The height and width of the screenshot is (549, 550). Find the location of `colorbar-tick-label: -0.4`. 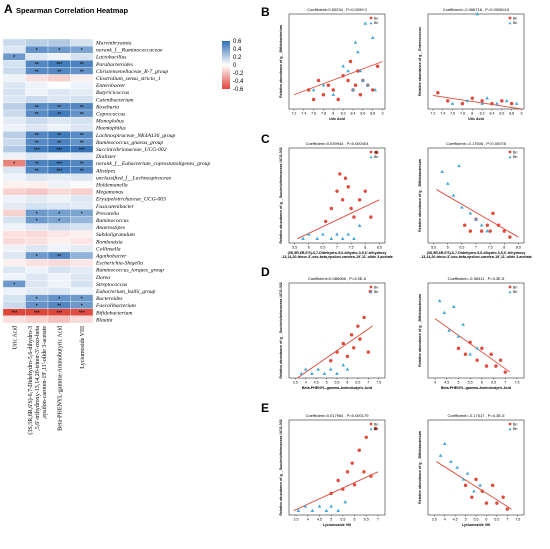

colorbar-tick-label: -0.4 is located at coordinates (238, 82).